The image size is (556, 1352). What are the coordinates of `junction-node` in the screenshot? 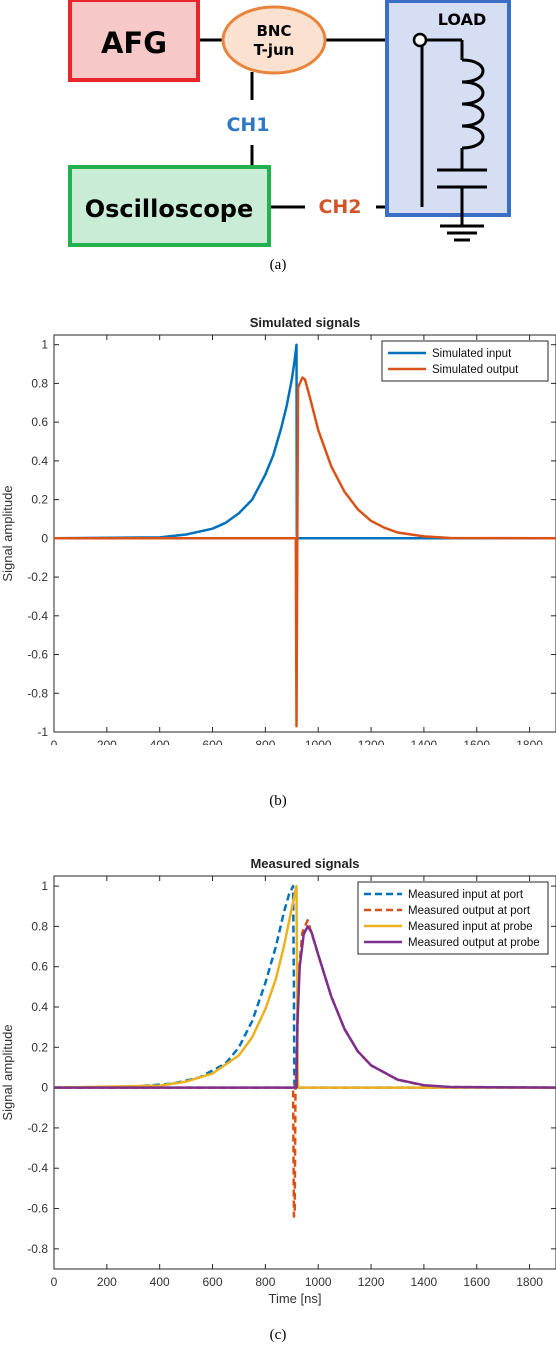 It's located at (420, 40).